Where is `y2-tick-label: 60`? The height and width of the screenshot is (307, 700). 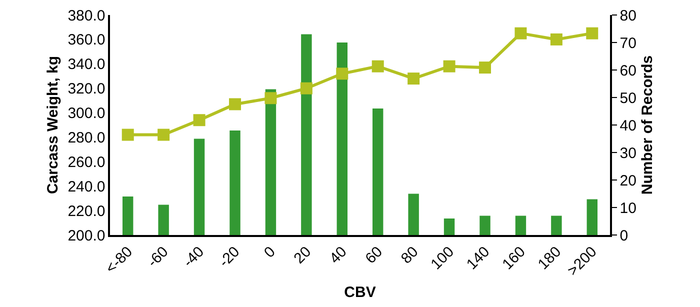
y2-tick-label: 60 is located at coordinates (628, 71).